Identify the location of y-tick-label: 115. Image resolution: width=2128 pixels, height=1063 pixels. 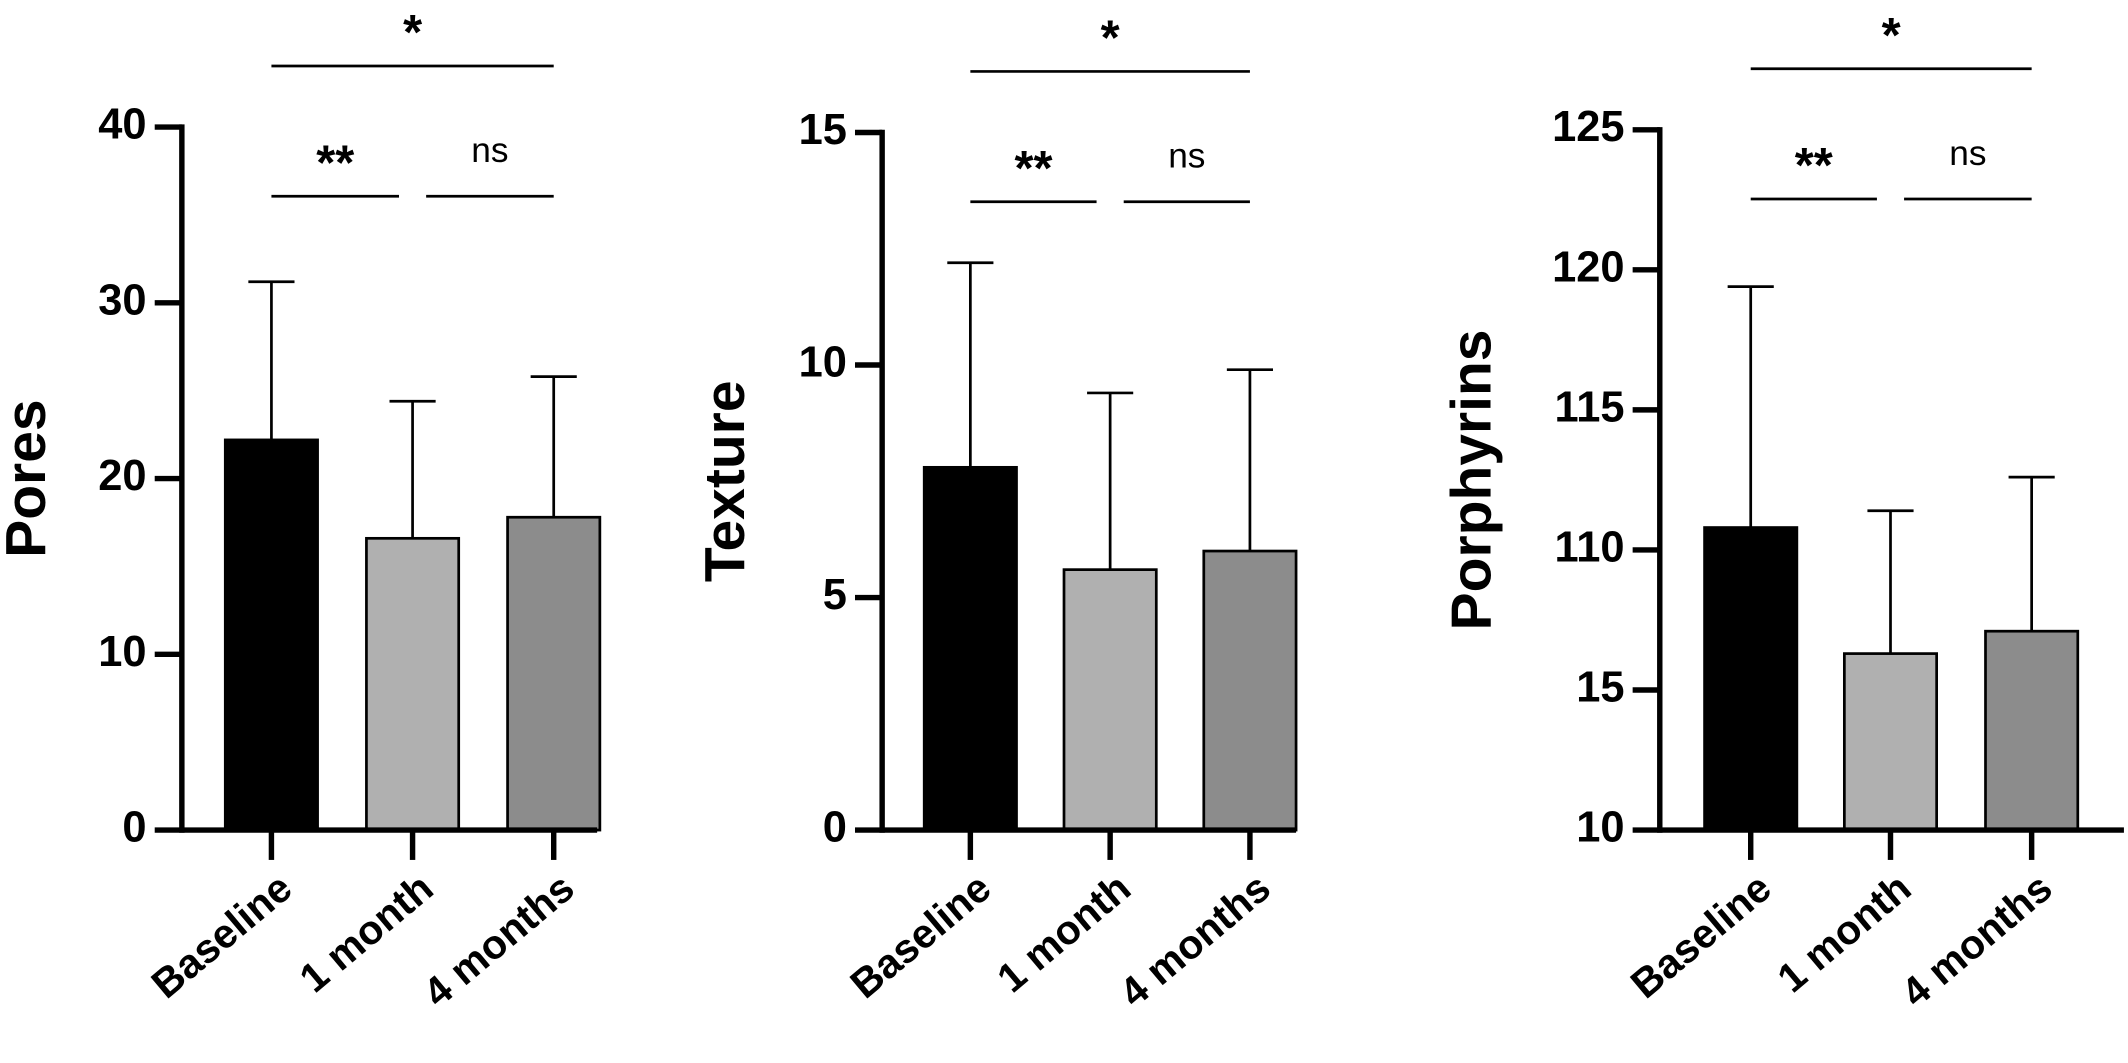
(1589, 407).